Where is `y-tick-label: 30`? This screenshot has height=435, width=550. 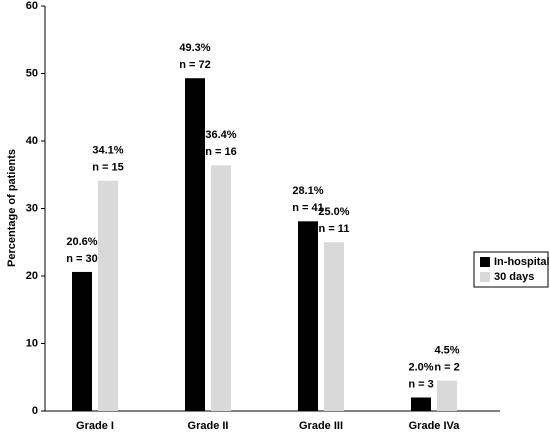 y-tick-label: 30 is located at coordinates (32, 208).